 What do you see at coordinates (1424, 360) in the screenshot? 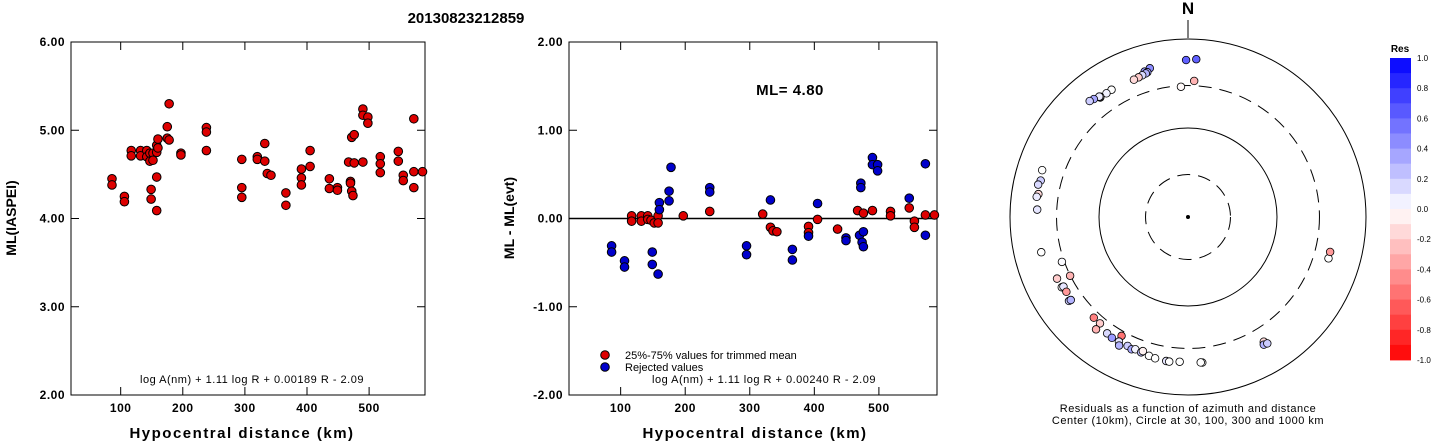
I see `colorbar-tick-label: -1.0` at bounding box center [1424, 360].